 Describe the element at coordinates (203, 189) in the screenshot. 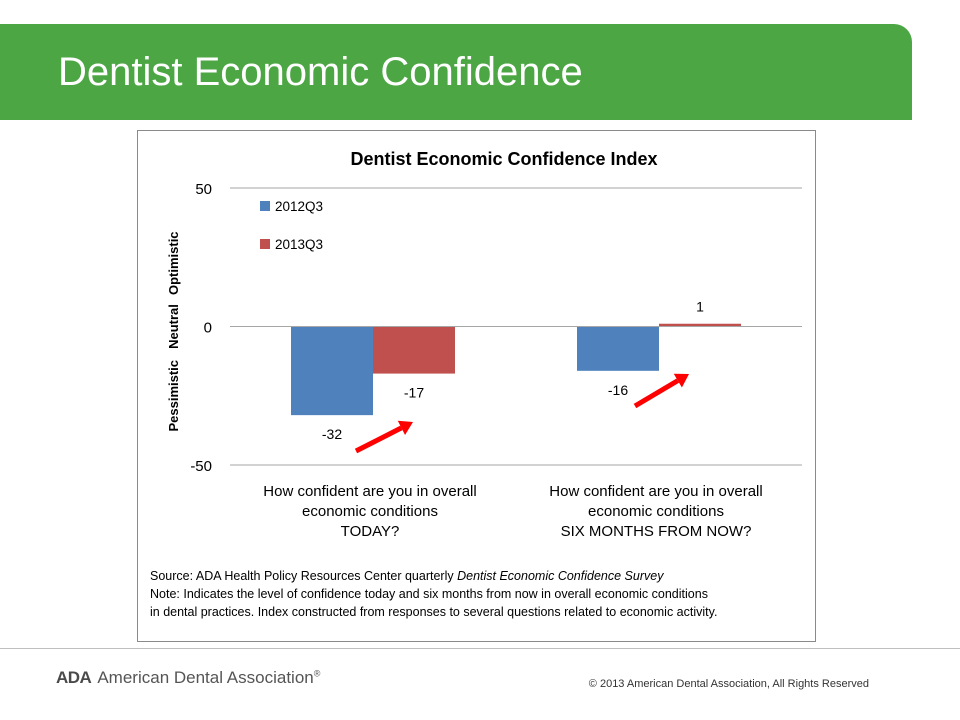

I see `y-tick-label: 50` at that location.